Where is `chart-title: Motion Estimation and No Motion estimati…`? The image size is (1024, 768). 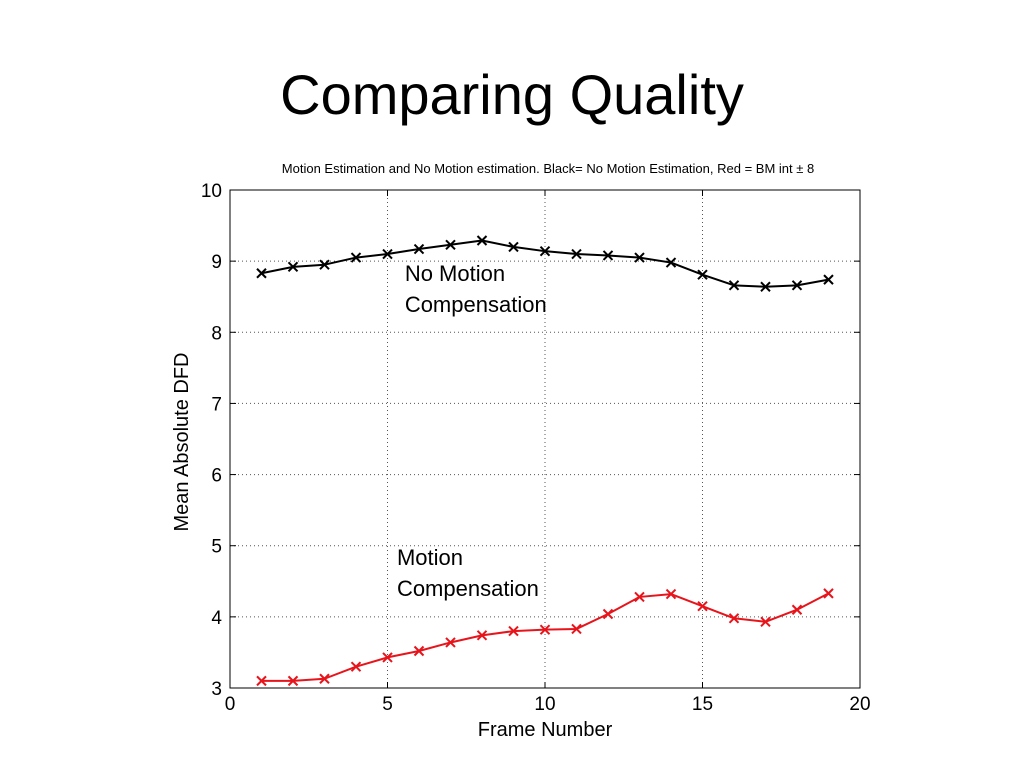
chart-title: Motion Estimation and No Motion estimati… is located at coordinates (548, 168).